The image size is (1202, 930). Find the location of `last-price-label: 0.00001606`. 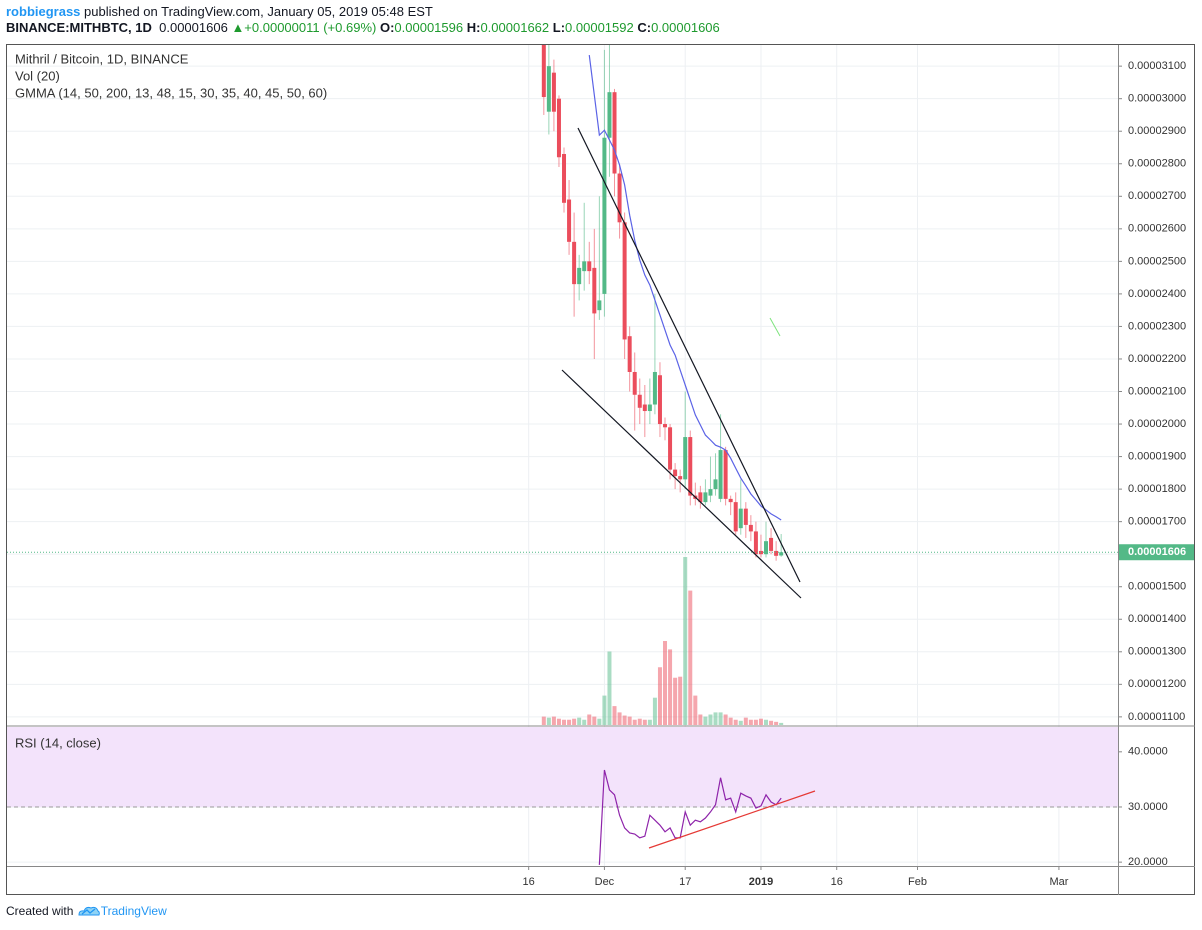

last-price-label: 0.00001606 is located at coordinates (1157, 552).